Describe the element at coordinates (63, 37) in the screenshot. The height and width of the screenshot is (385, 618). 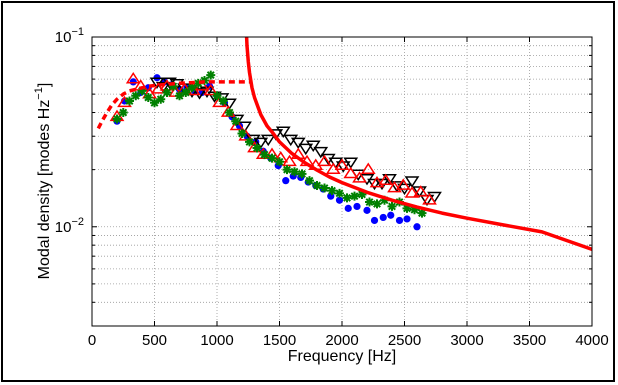
I see `y-tick-label-base: 10` at that location.